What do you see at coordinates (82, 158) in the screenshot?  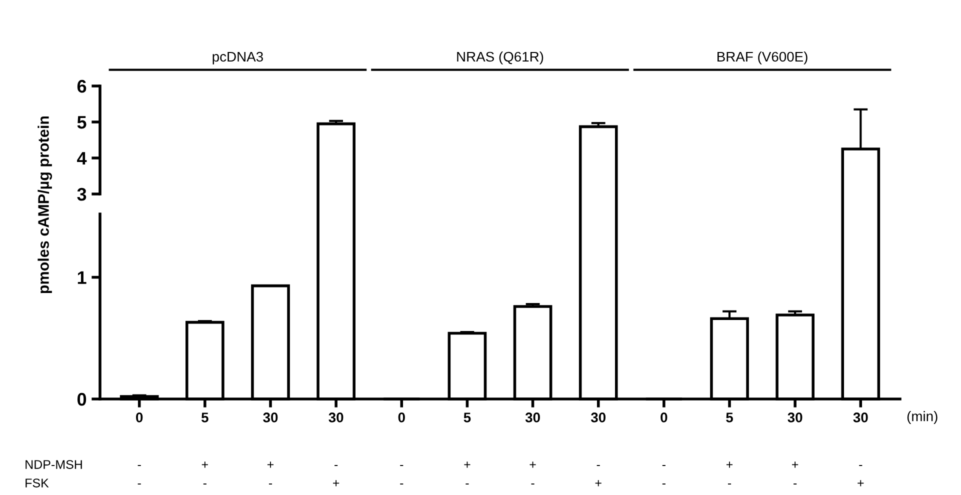 I see `y-tick-label: 4` at bounding box center [82, 158].